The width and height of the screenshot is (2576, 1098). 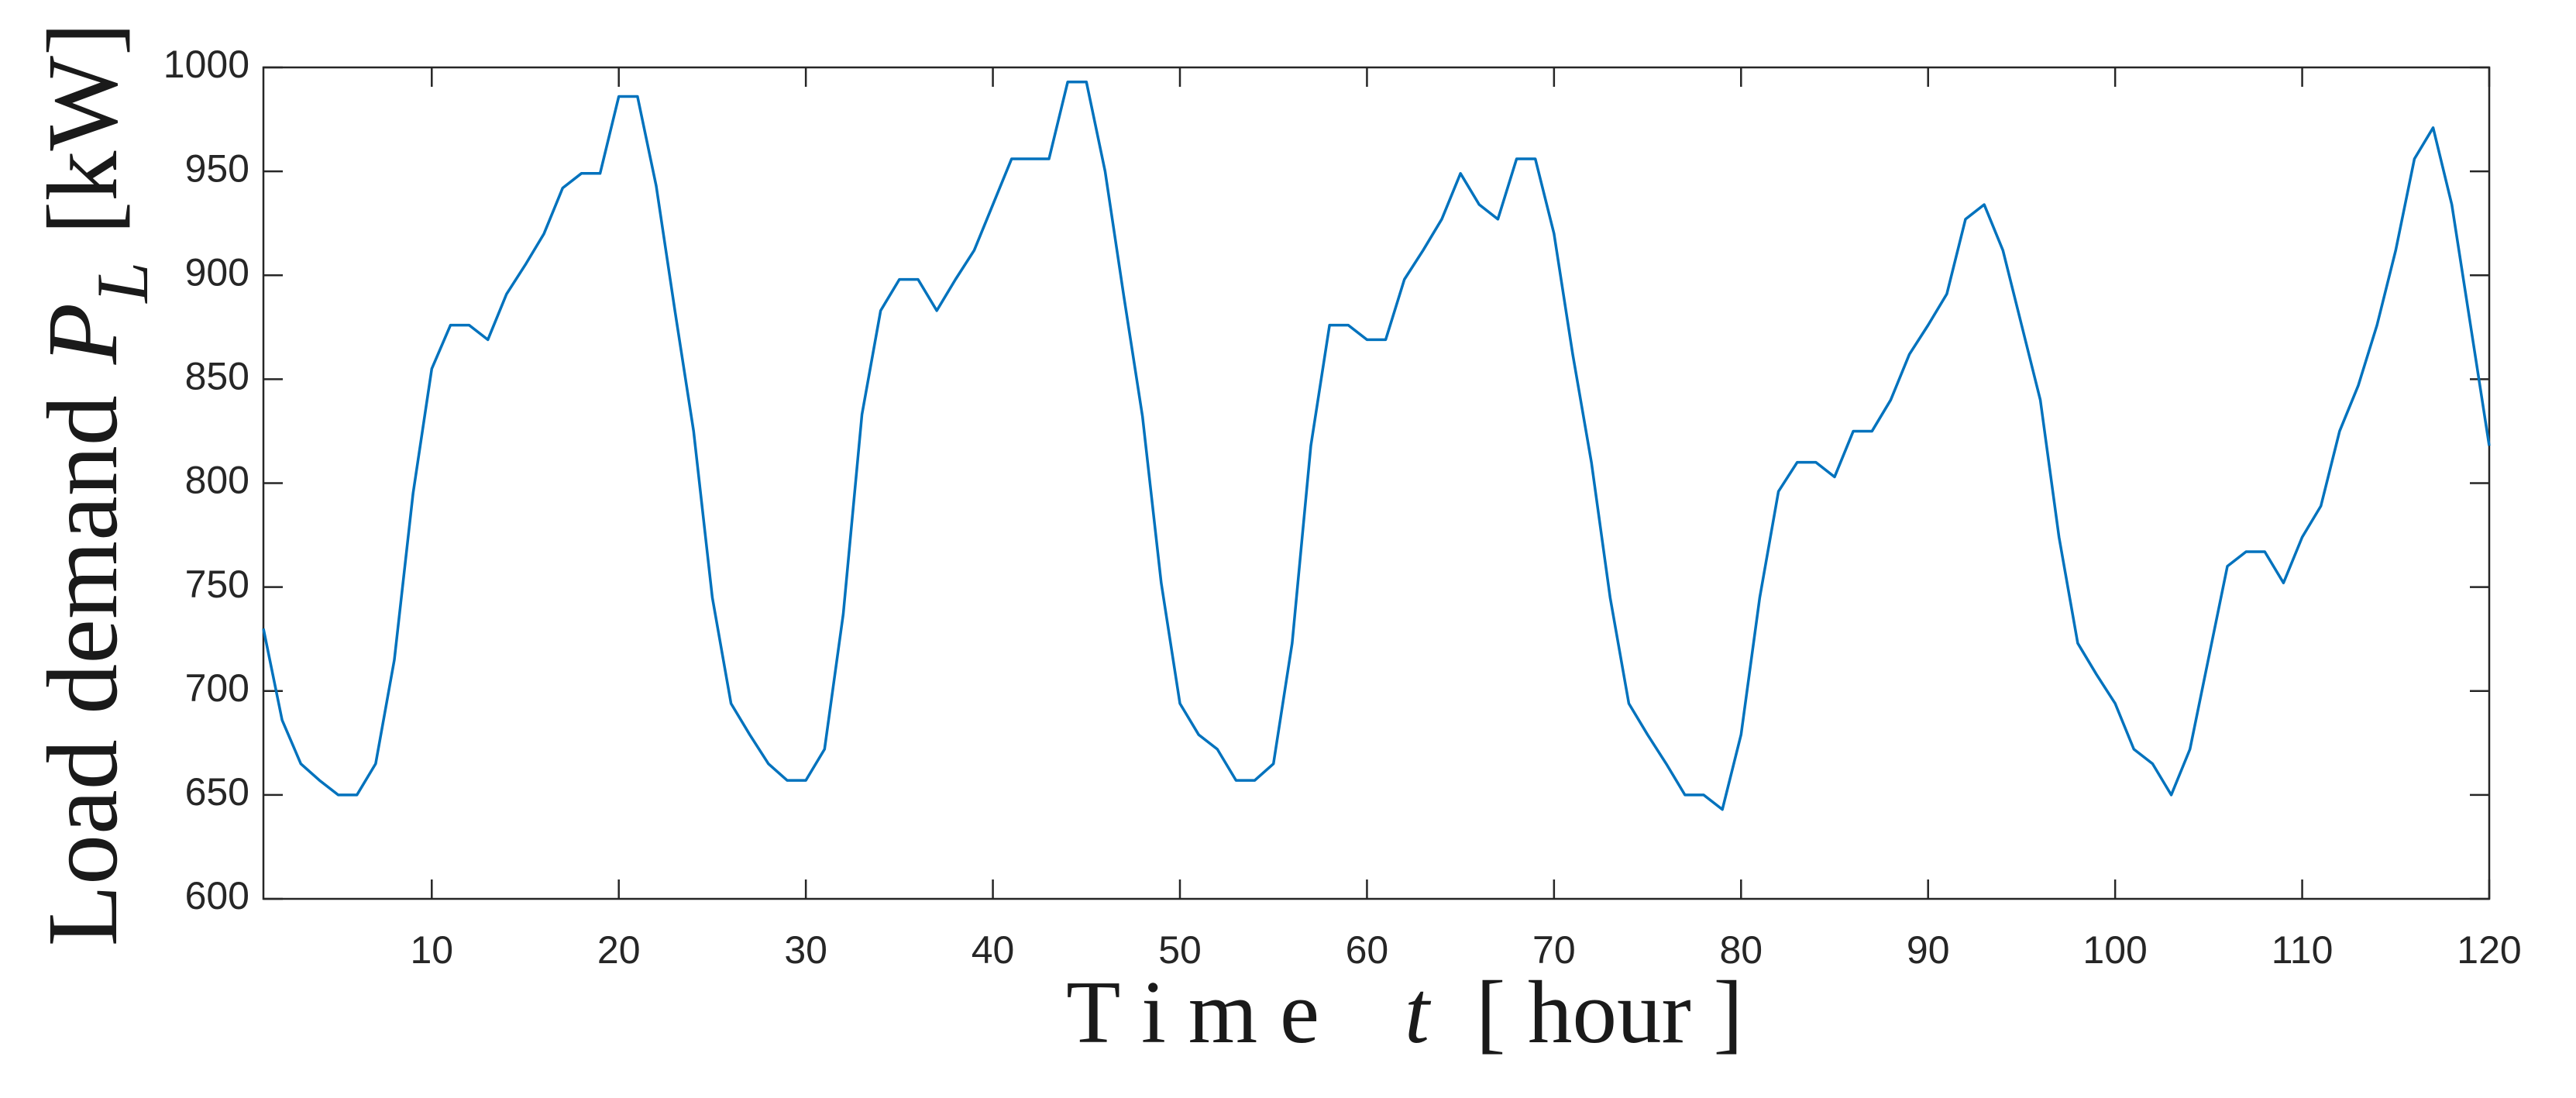 What do you see at coordinates (1609, 1013) in the screenshot?
I see `x-label-unit: [ hour ]` at bounding box center [1609, 1013].